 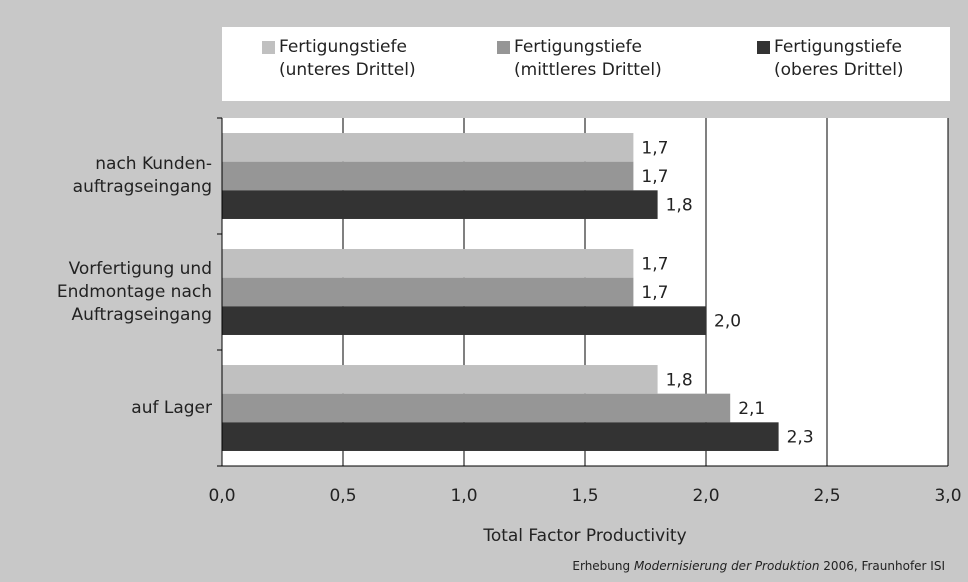 I want to click on x-tick-label: 1,0, so click(x=463, y=496).